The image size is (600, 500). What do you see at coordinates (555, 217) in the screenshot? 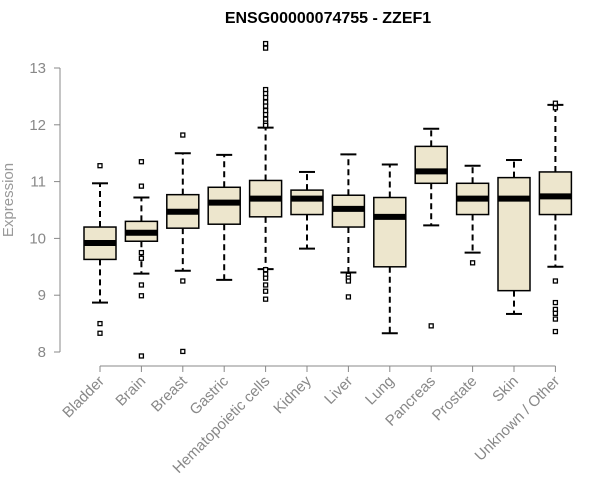
I see `box-unknown-other` at bounding box center [555, 217].